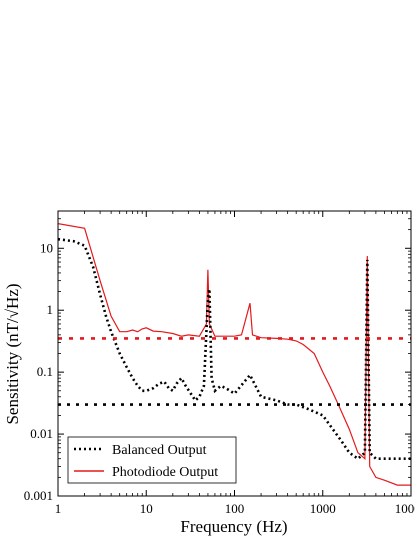  What do you see at coordinates (45, 371) in the screenshot?
I see `y-tick-label: 0.1` at bounding box center [45, 371].